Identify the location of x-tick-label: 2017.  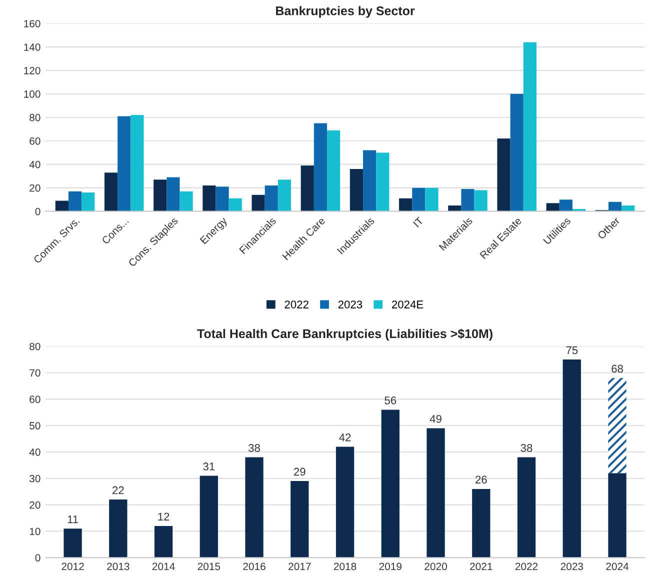
(299, 566).